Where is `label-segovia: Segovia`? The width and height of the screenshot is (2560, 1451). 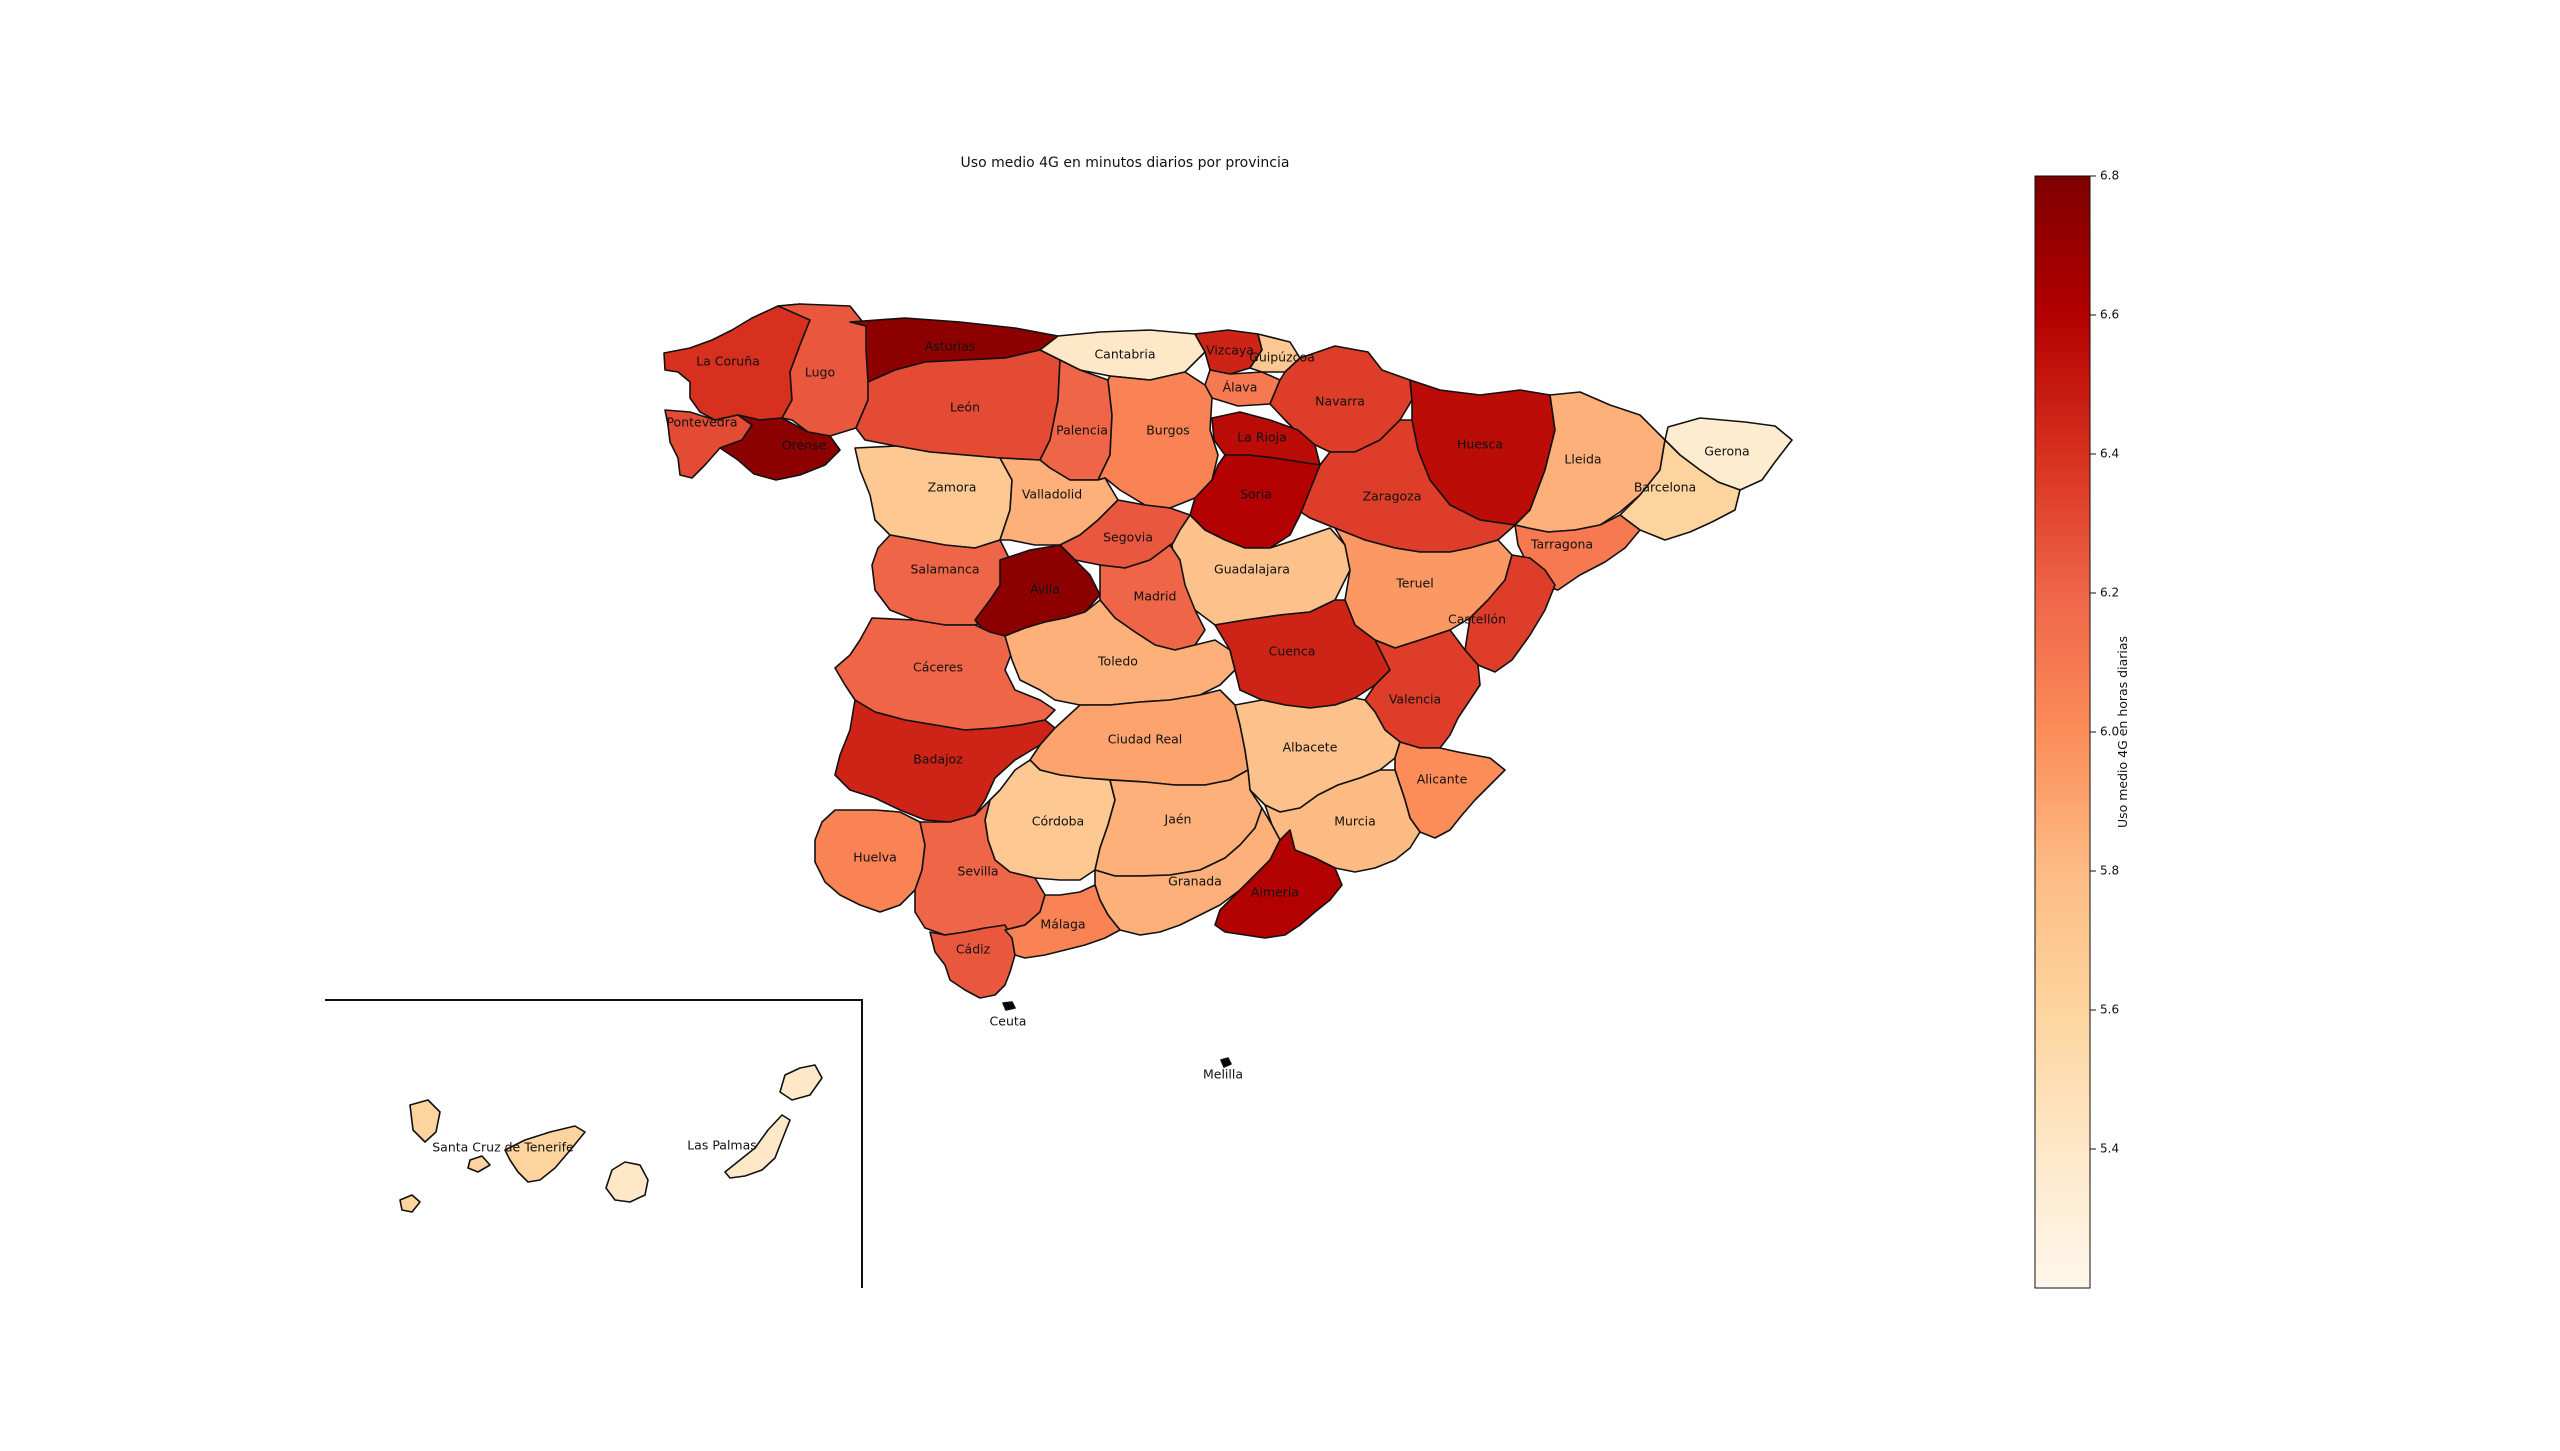 label-segovia: Segovia is located at coordinates (1128, 537).